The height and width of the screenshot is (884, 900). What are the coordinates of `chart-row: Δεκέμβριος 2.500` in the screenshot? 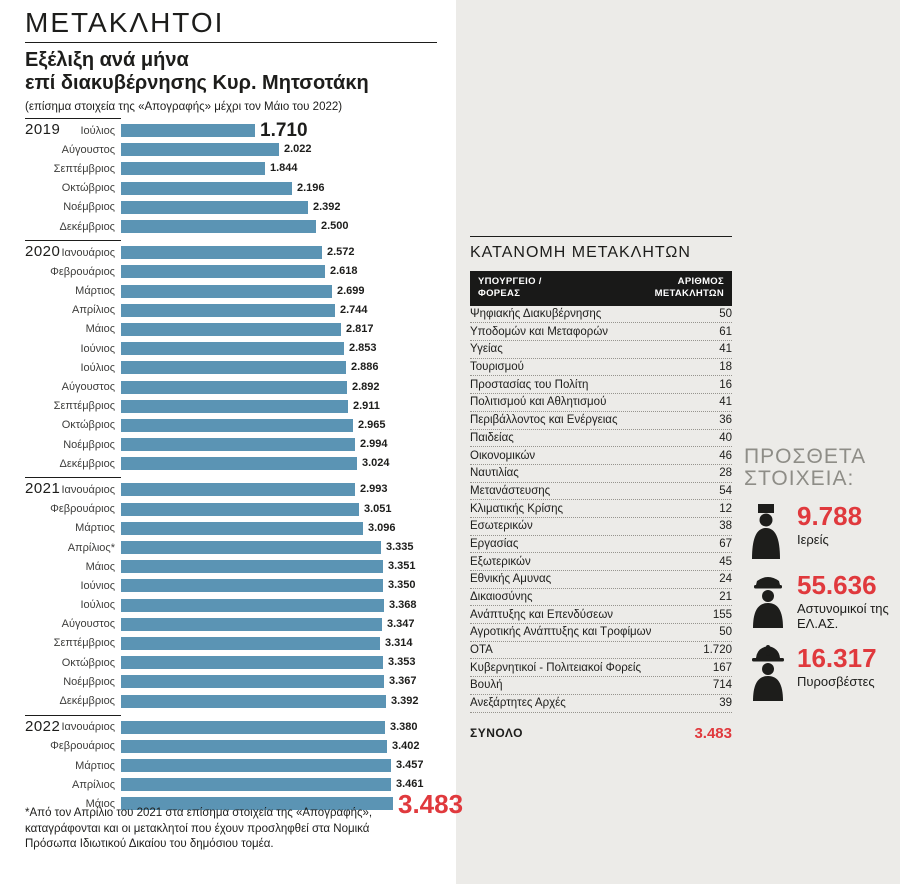 It's located at (245, 226).